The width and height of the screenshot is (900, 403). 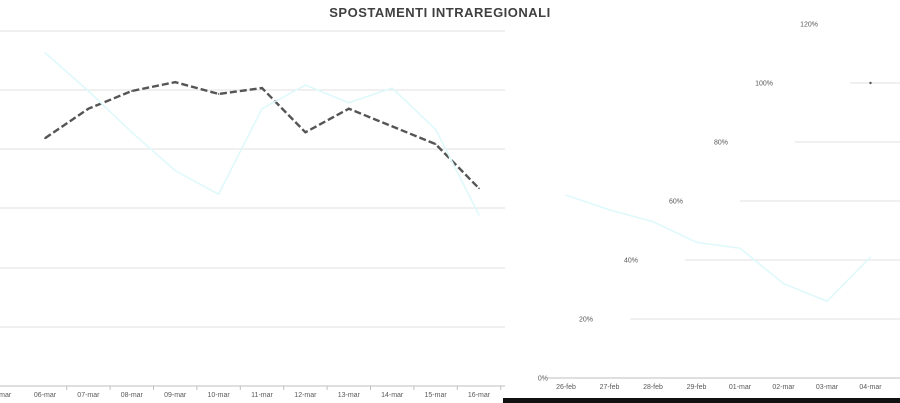 I want to click on right-x-tick-27-feb: 27-feb, so click(x=610, y=387).